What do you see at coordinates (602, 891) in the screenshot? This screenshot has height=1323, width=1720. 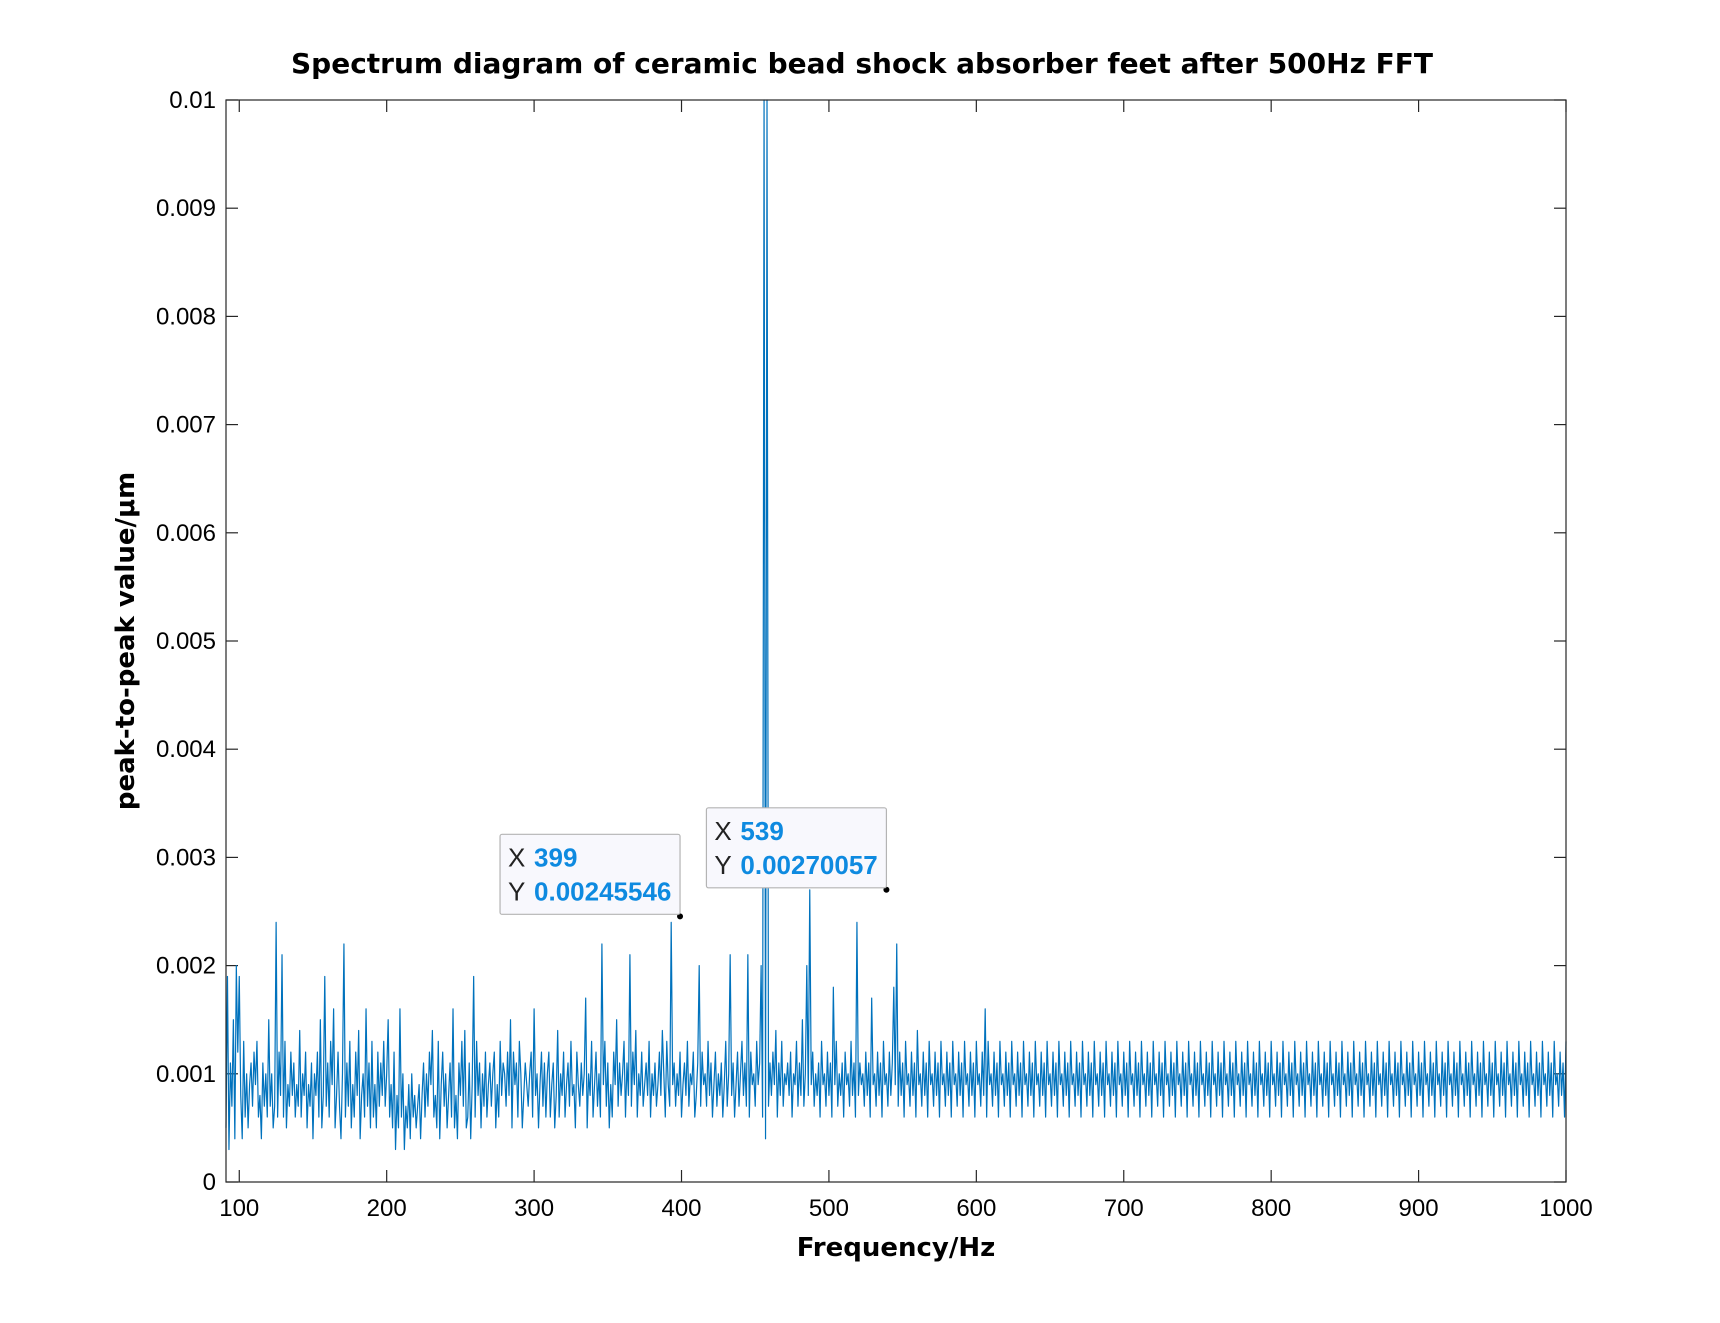 I see `datatip-y-value: 0.00245546` at bounding box center [602, 891].